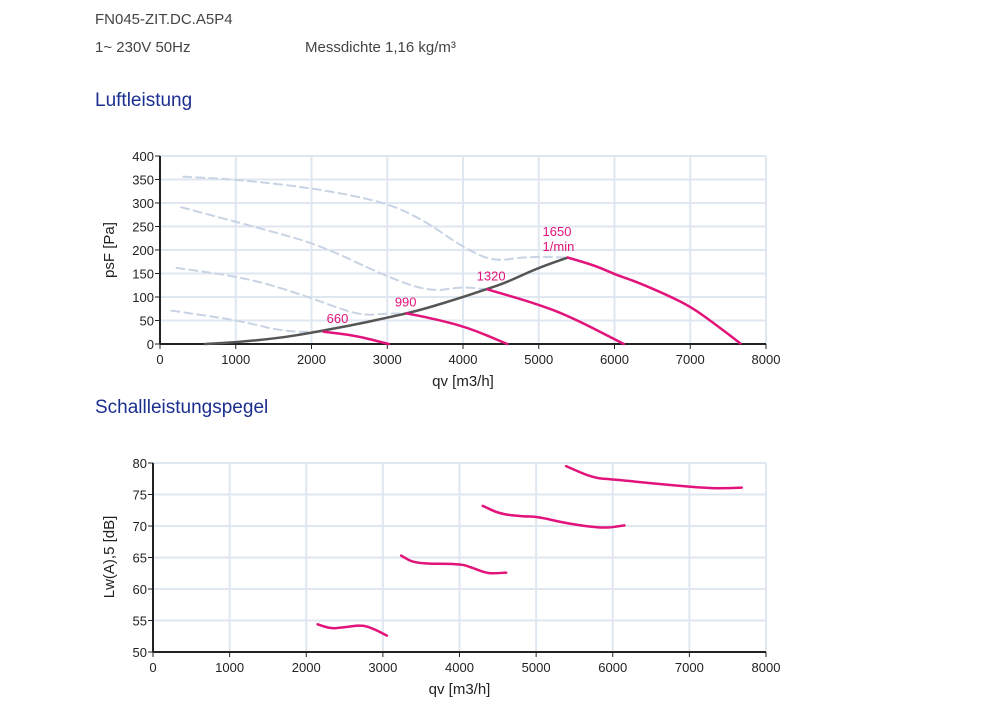 The width and height of the screenshot is (1000, 708). Describe the element at coordinates (143, 250) in the screenshot. I see `air-ytick-label: 200` at that location.